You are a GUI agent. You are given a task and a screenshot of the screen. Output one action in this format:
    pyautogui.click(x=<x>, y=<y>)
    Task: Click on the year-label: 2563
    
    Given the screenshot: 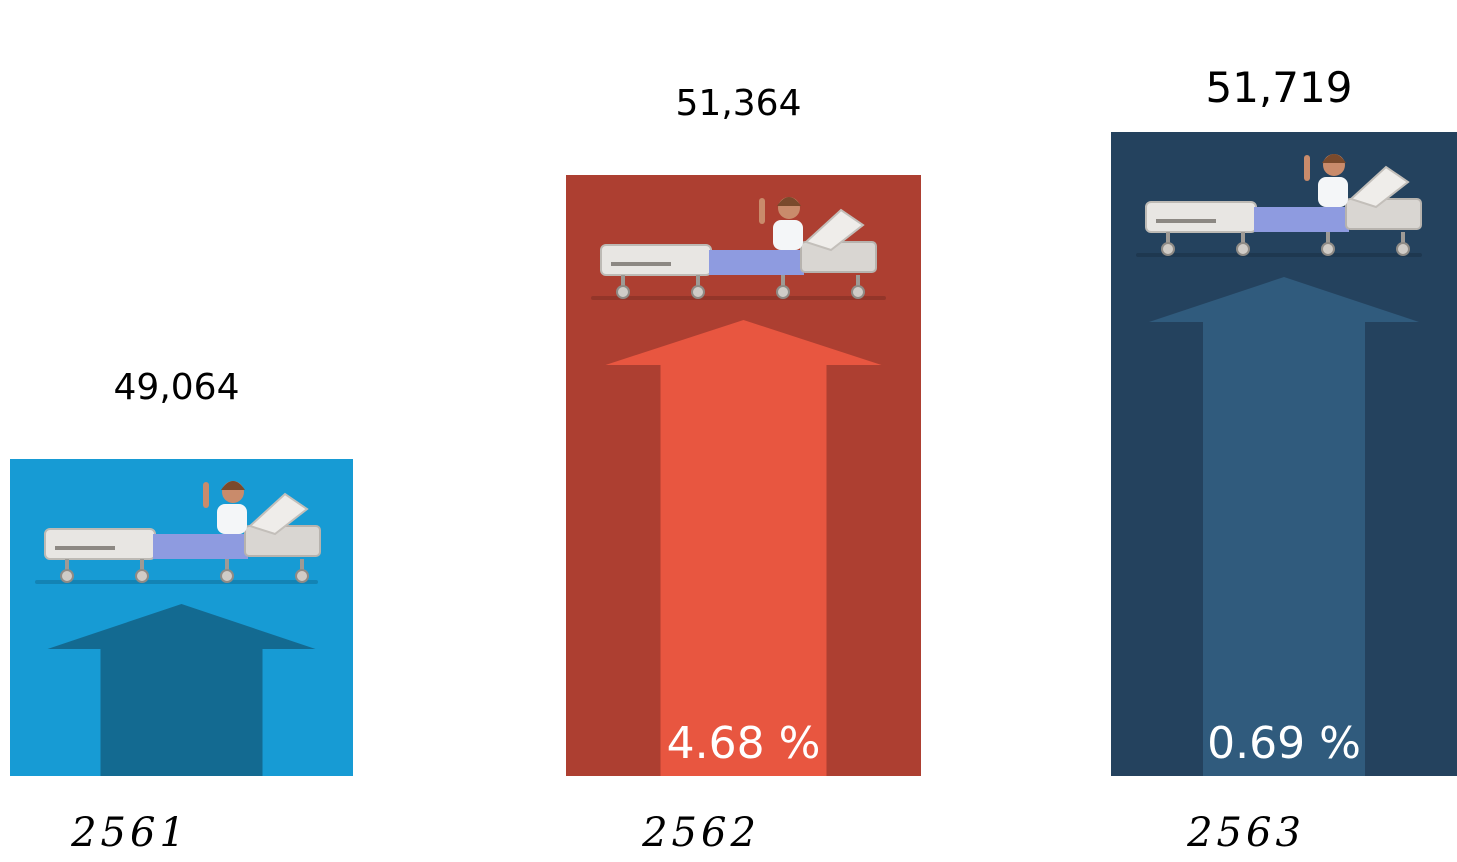 What is the action you would take?
    pyautogui.click(x=1245, y=833)
    